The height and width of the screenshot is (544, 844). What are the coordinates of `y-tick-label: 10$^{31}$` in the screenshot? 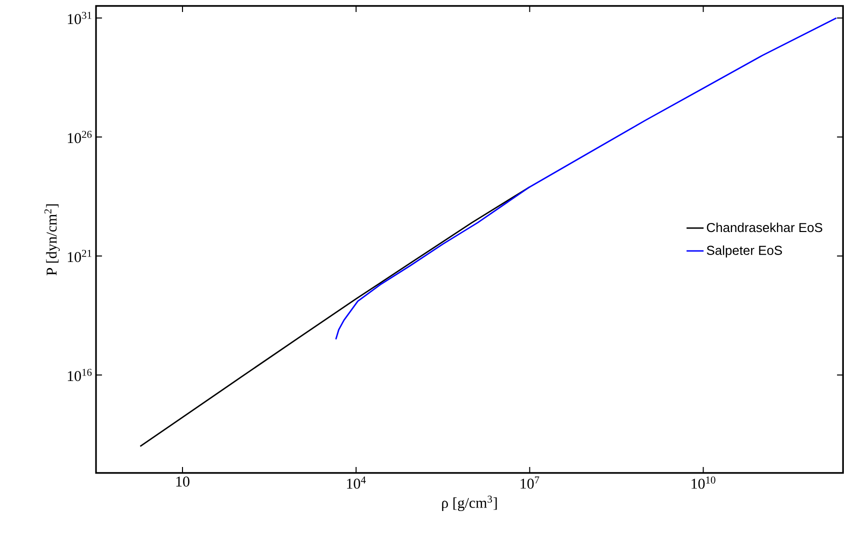 It's located at (80, 18).